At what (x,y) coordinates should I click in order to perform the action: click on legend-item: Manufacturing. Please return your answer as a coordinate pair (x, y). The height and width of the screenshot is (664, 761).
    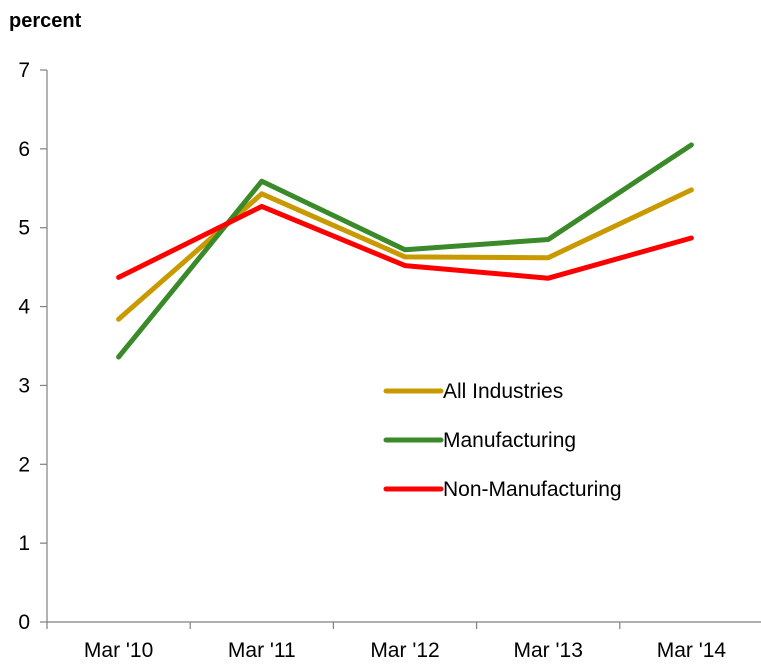
    Looking at the image, I should click on (479, 440).